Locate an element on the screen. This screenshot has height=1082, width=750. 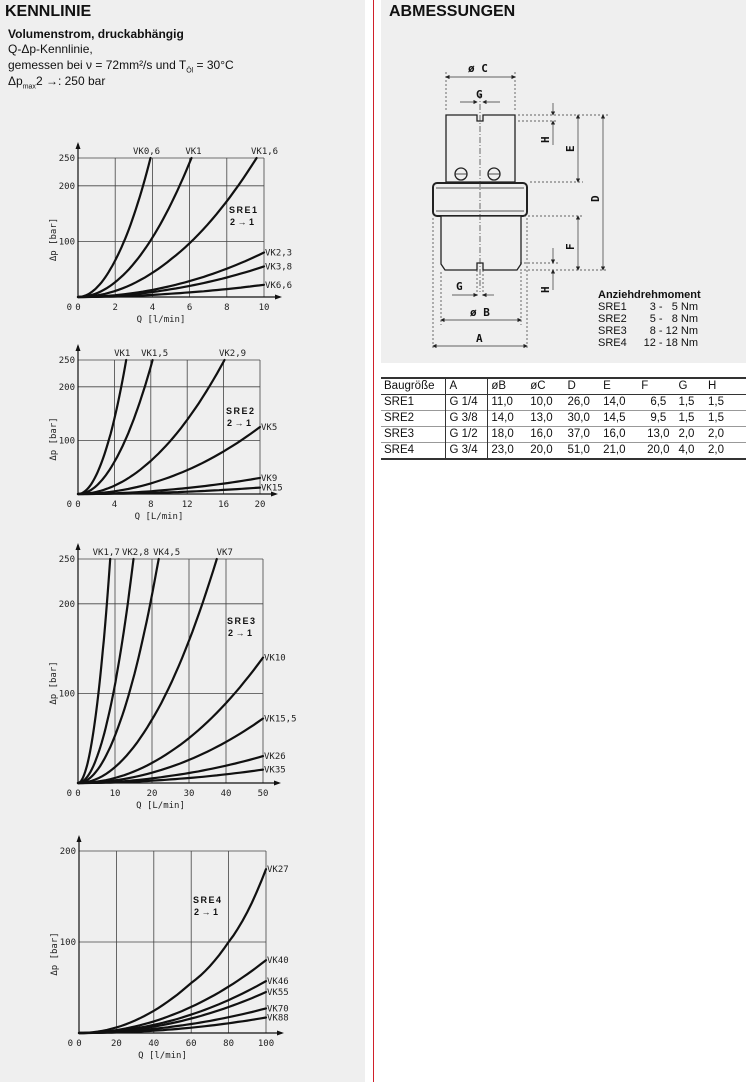
description-line-2: gemessen bei ν = 72mm²/s und TÖl = 30°C is located at coordinates (121, 66).